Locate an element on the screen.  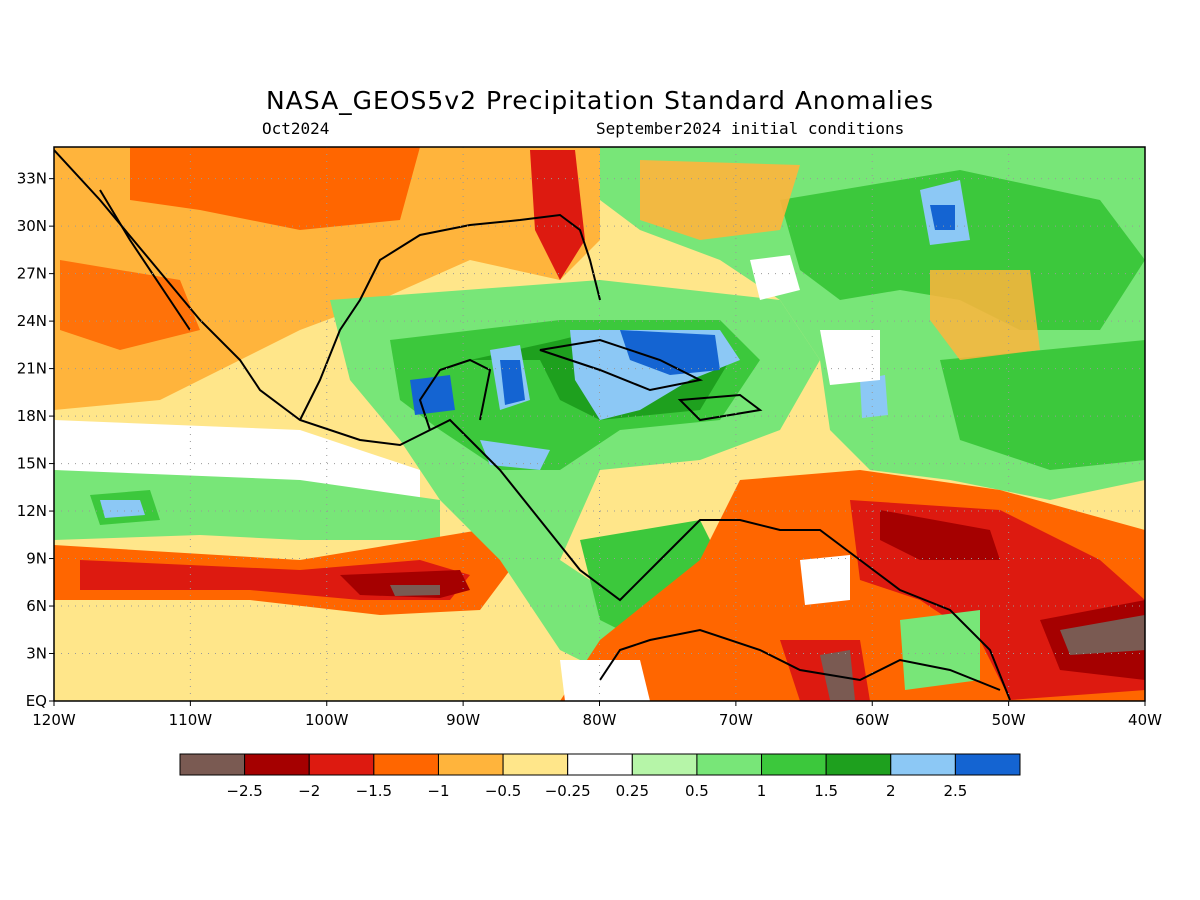
lon-label: 60W is located at coordinates (872, 720).